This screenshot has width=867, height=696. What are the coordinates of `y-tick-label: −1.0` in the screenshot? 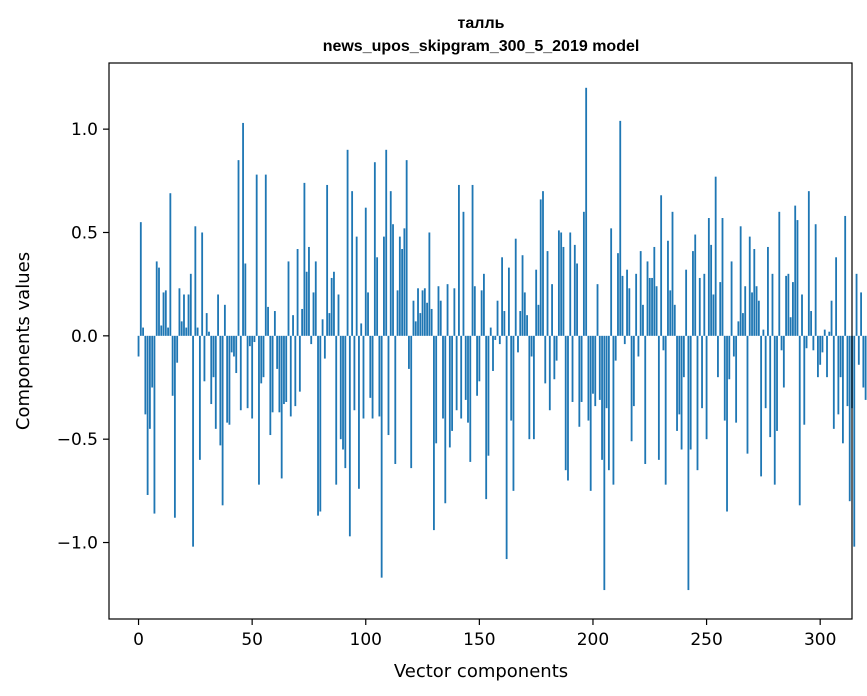 It's located at (77, 544).